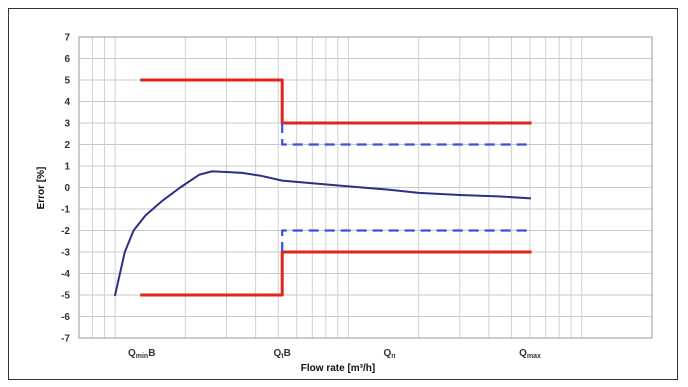 This screenshot has width=688, height=387. What do you see at coordinates (67, 167) in the screenshot?
I see `y-tick-label: 1` at bounding box center [67, 167].